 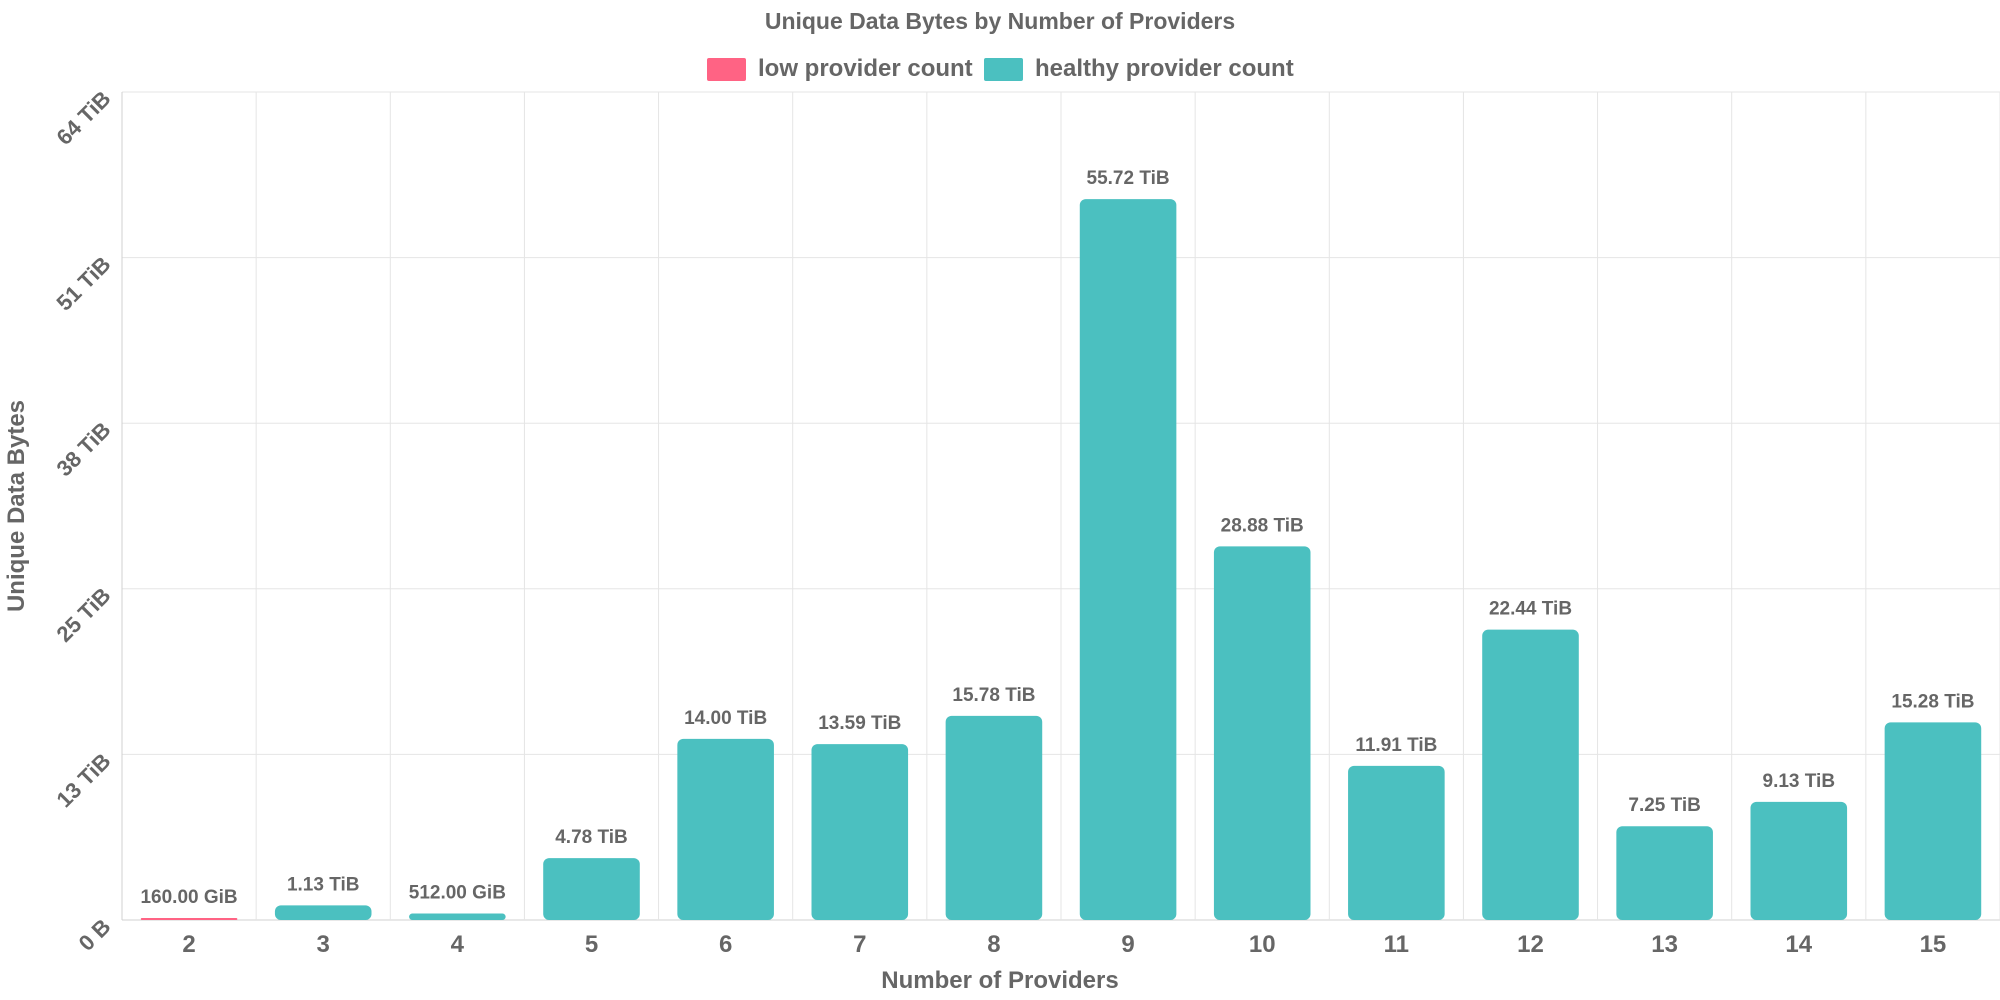 I want to click on chart-title: Unique Data Bytes by Number of Providers, so click(x=1000, y=21).